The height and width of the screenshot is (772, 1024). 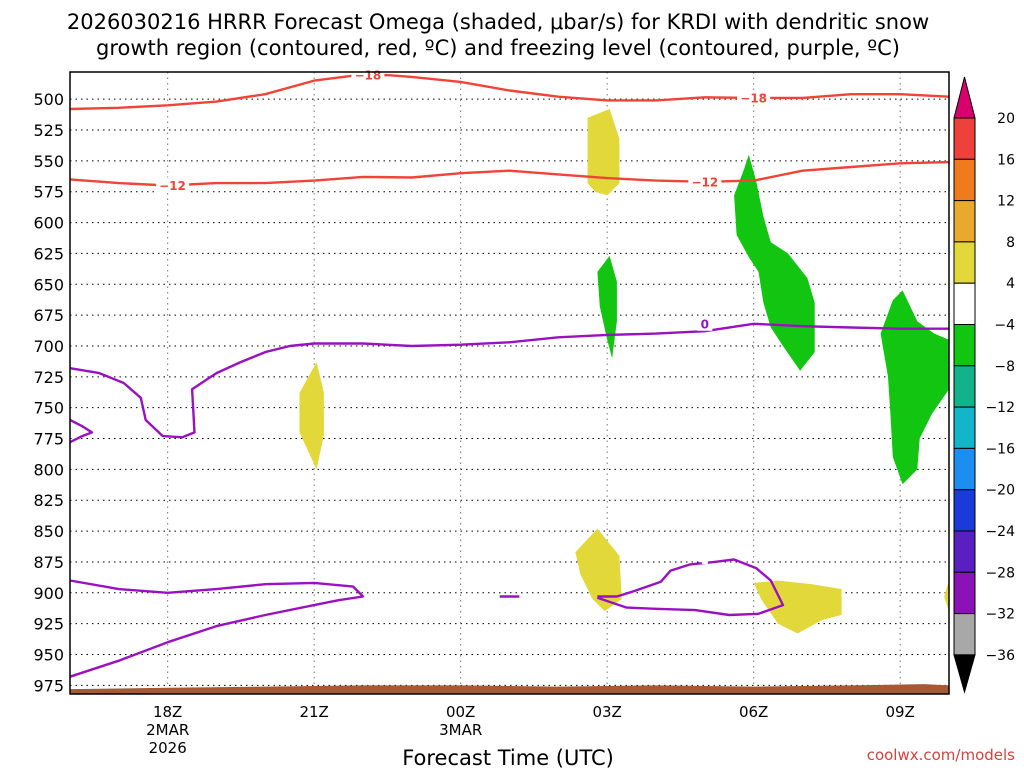 I want to click on x-tick-label: 09Z, so click(x=899, y=712).